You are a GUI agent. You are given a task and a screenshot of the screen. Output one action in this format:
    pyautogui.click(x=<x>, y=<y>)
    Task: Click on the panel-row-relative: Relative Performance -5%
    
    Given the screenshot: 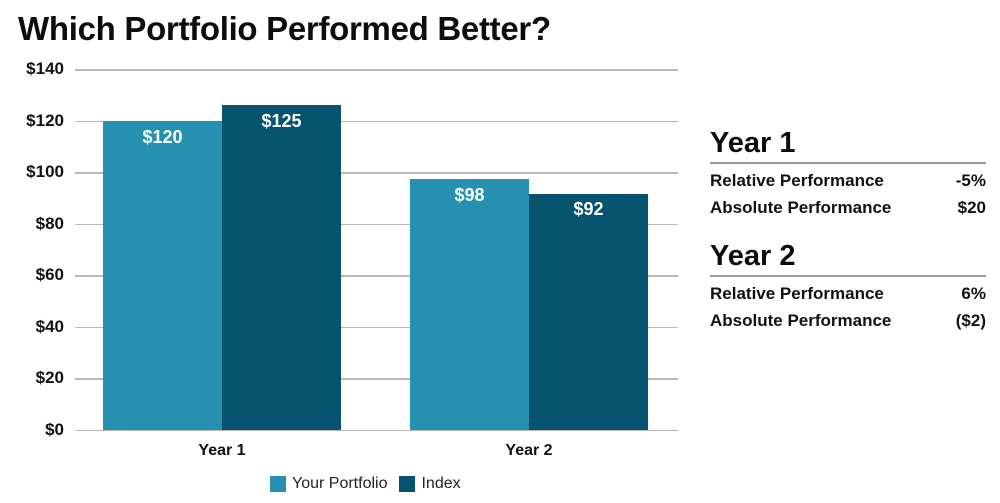 What is the action you would take?
    pyautogui.click(x=848, y=181)
    